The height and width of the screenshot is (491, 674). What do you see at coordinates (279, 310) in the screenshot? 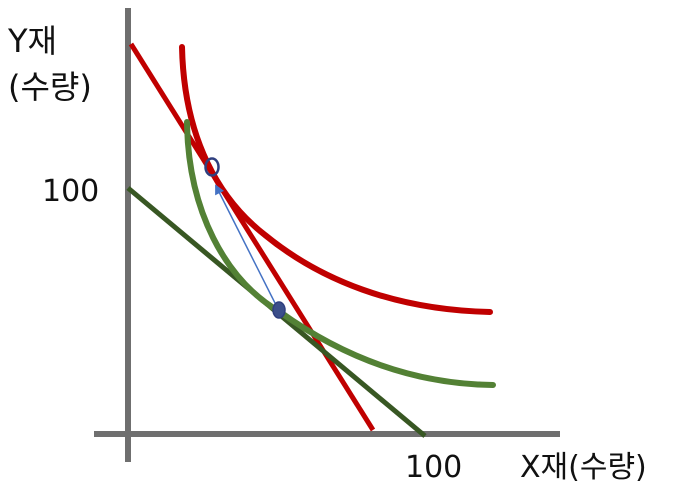
I see `tangency-point-green` at bounding box center [279, 310].